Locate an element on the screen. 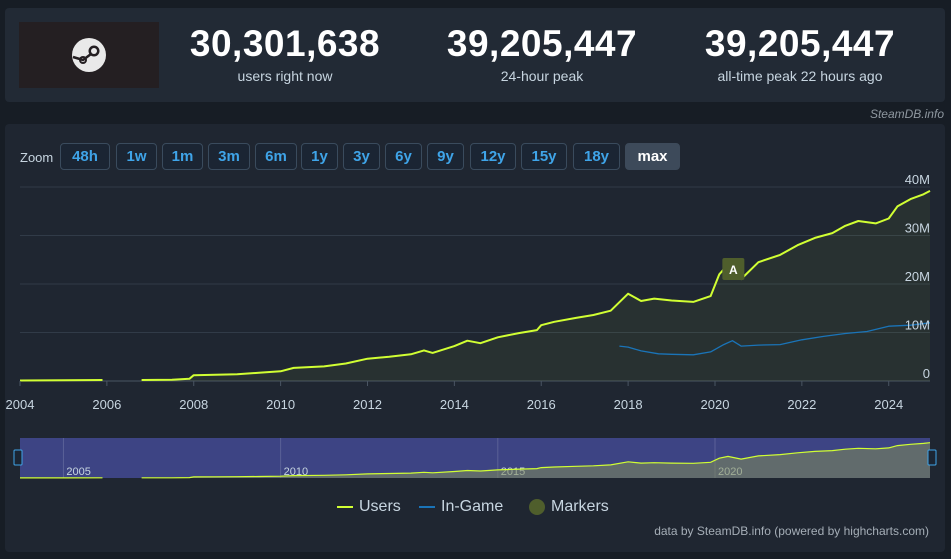 The height and width of the screenshot is (559, 951). in-game-series-line is located at coordinates (775, 339).